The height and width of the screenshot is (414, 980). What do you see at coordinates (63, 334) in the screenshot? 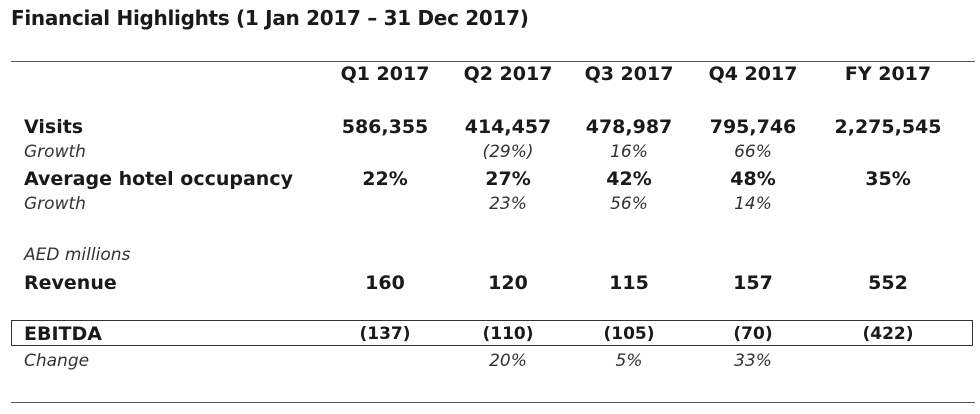
I see `row-label-ebitda: EBITDA` at bounding box center [63, 334].